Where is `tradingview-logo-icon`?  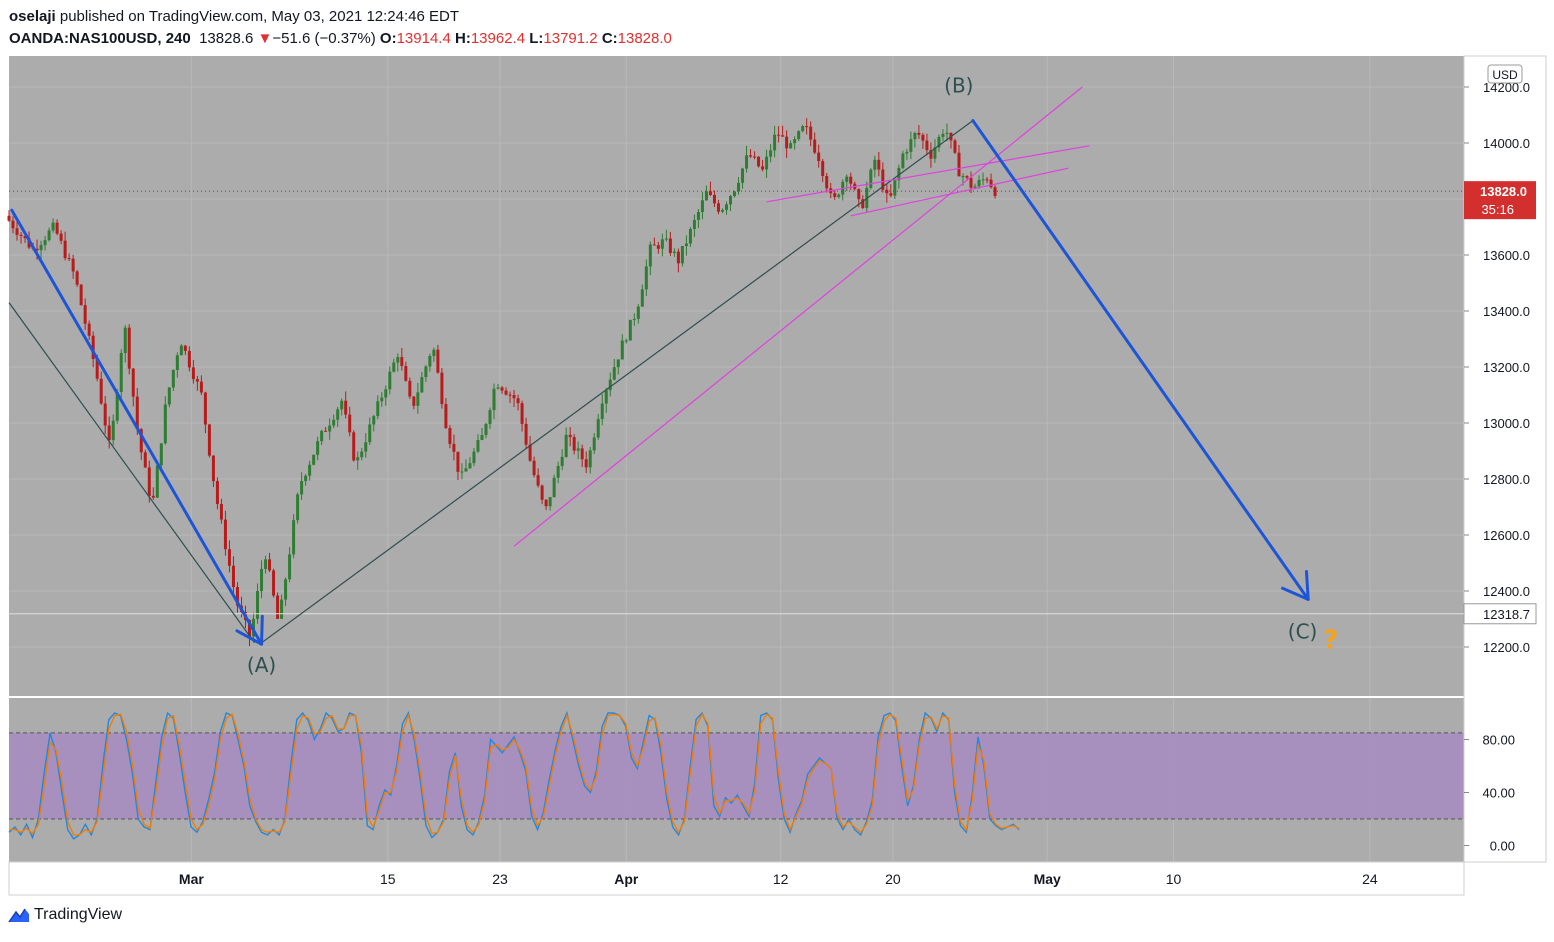 tradingview-logo-icon is located at coordinates (18, 915).